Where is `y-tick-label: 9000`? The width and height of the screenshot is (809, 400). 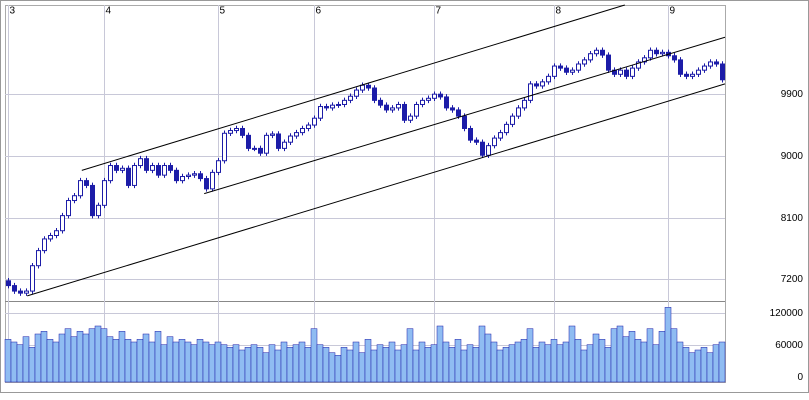 y-tick-label: 9000 is located at coordinates (792, 156).